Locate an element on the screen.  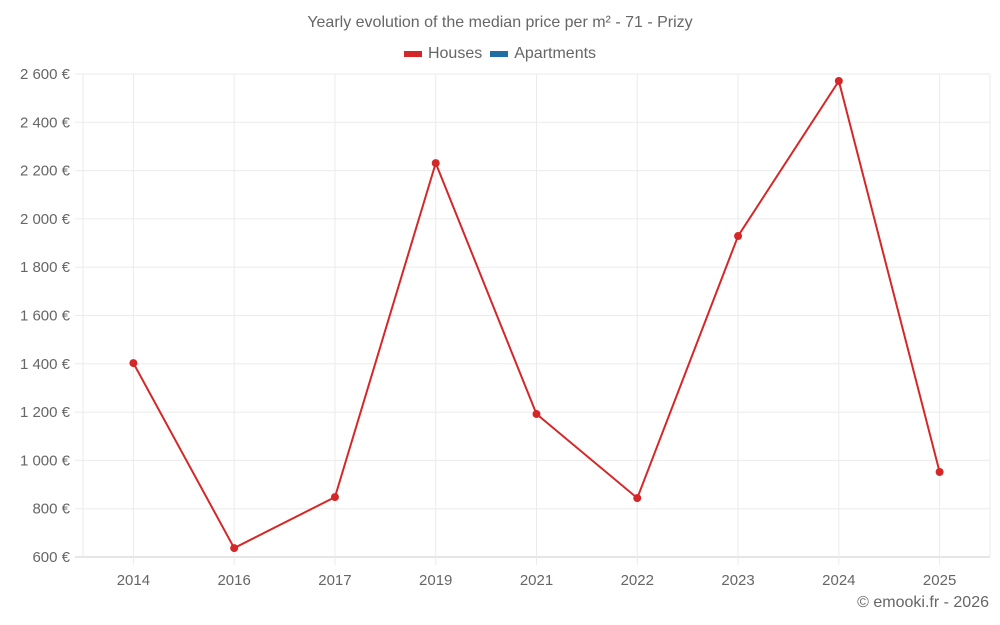
apartments-swatch-icon is located at coordinates (499, 54).